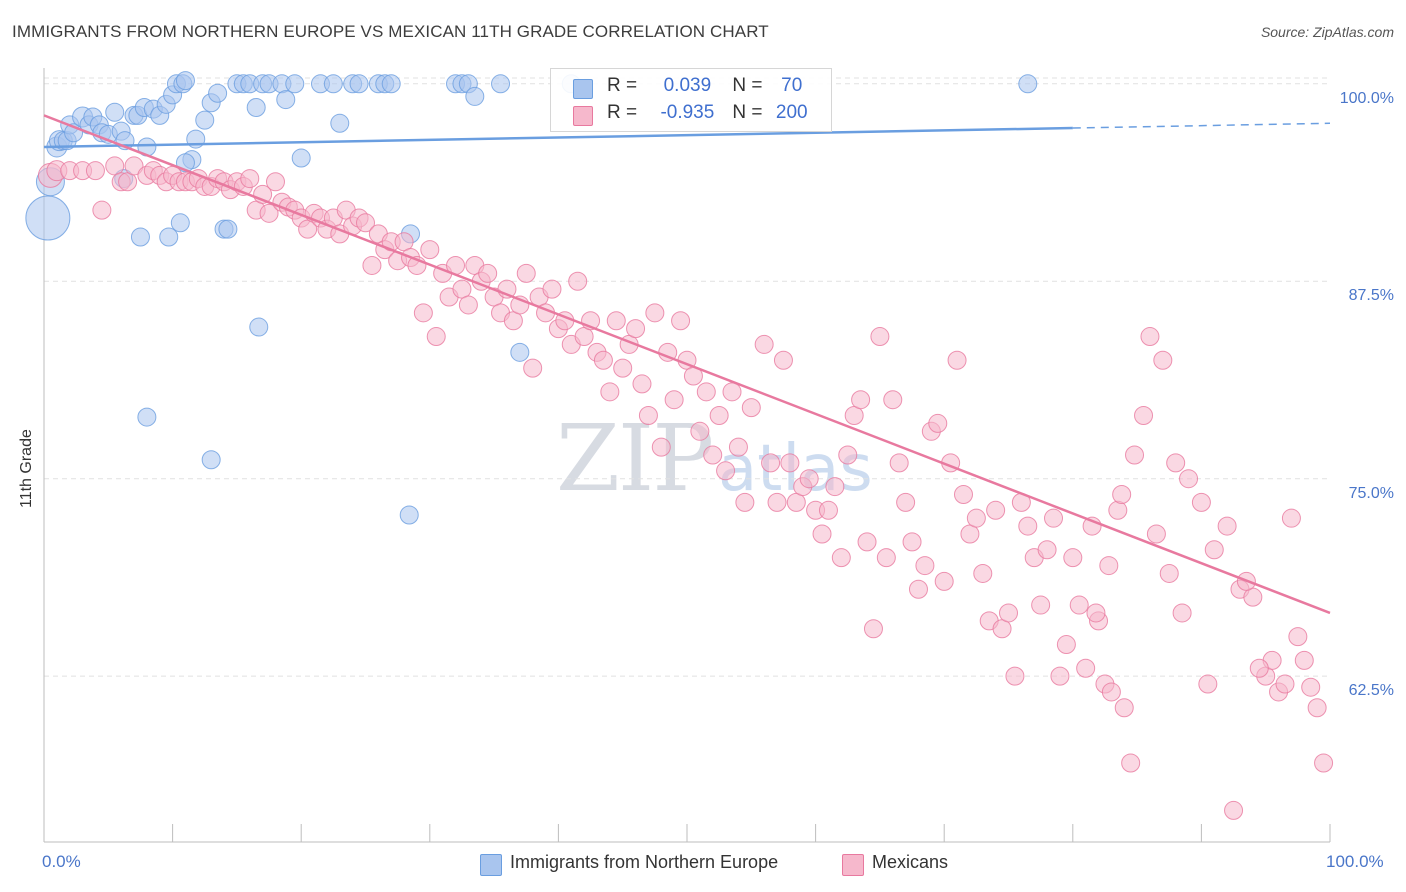 Image resolution: width=1406 pixels, height=892 pixels. What do you see at coordinates (687, 85) in the screenshot?
I see `legend-r-value: 0.039` at bounding box center [687, 85].